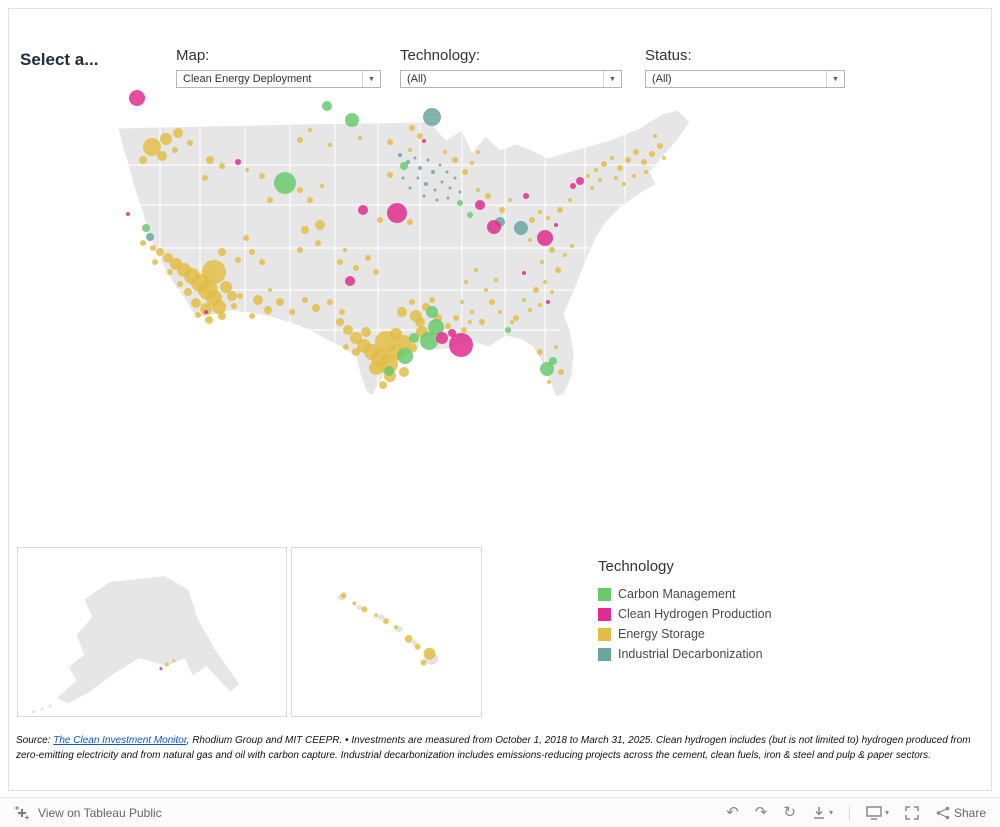  Describe the element at coordinates (371, 79) in the screenshot. I see `chevron-down-icon: ▼` at that location.